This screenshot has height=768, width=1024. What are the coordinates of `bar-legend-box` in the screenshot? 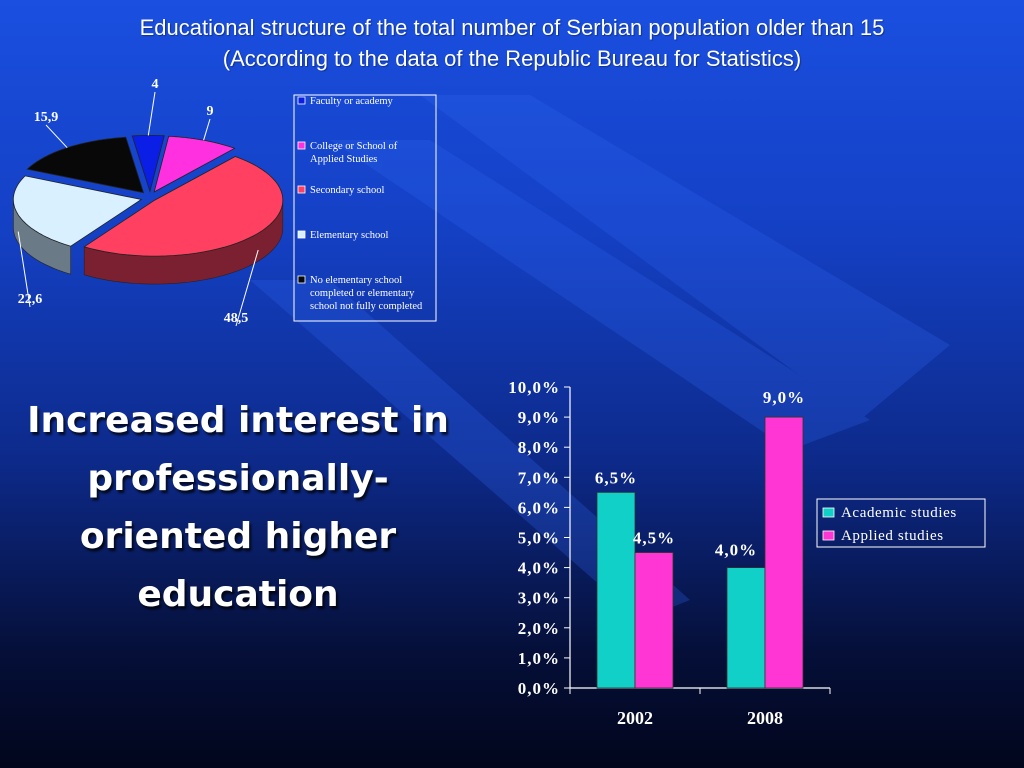 It's located at (901, 523).